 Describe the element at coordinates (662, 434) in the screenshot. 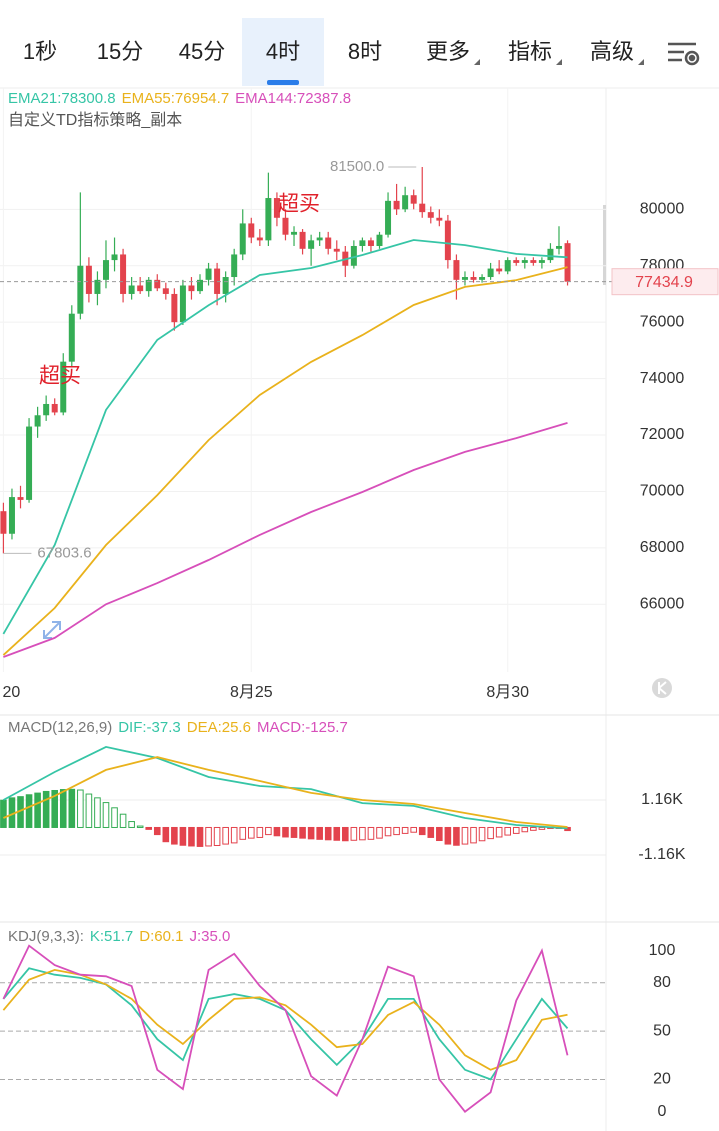

I see `y-tick-label: 72000` at that location.